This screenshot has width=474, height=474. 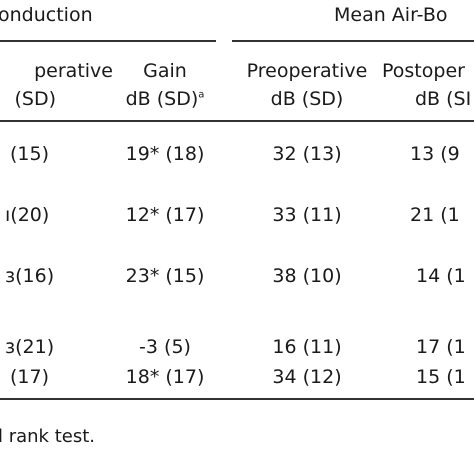 I want to click on row4-col2: -3 (5), so click(x=165, y=347).